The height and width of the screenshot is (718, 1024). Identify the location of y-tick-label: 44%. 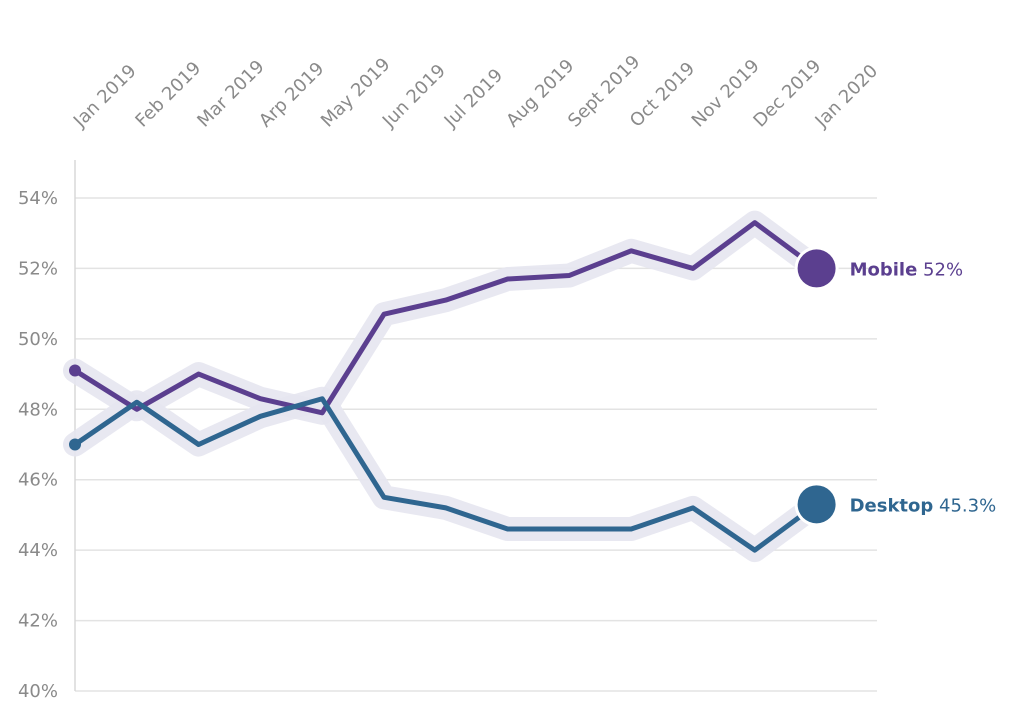
(38, 550).